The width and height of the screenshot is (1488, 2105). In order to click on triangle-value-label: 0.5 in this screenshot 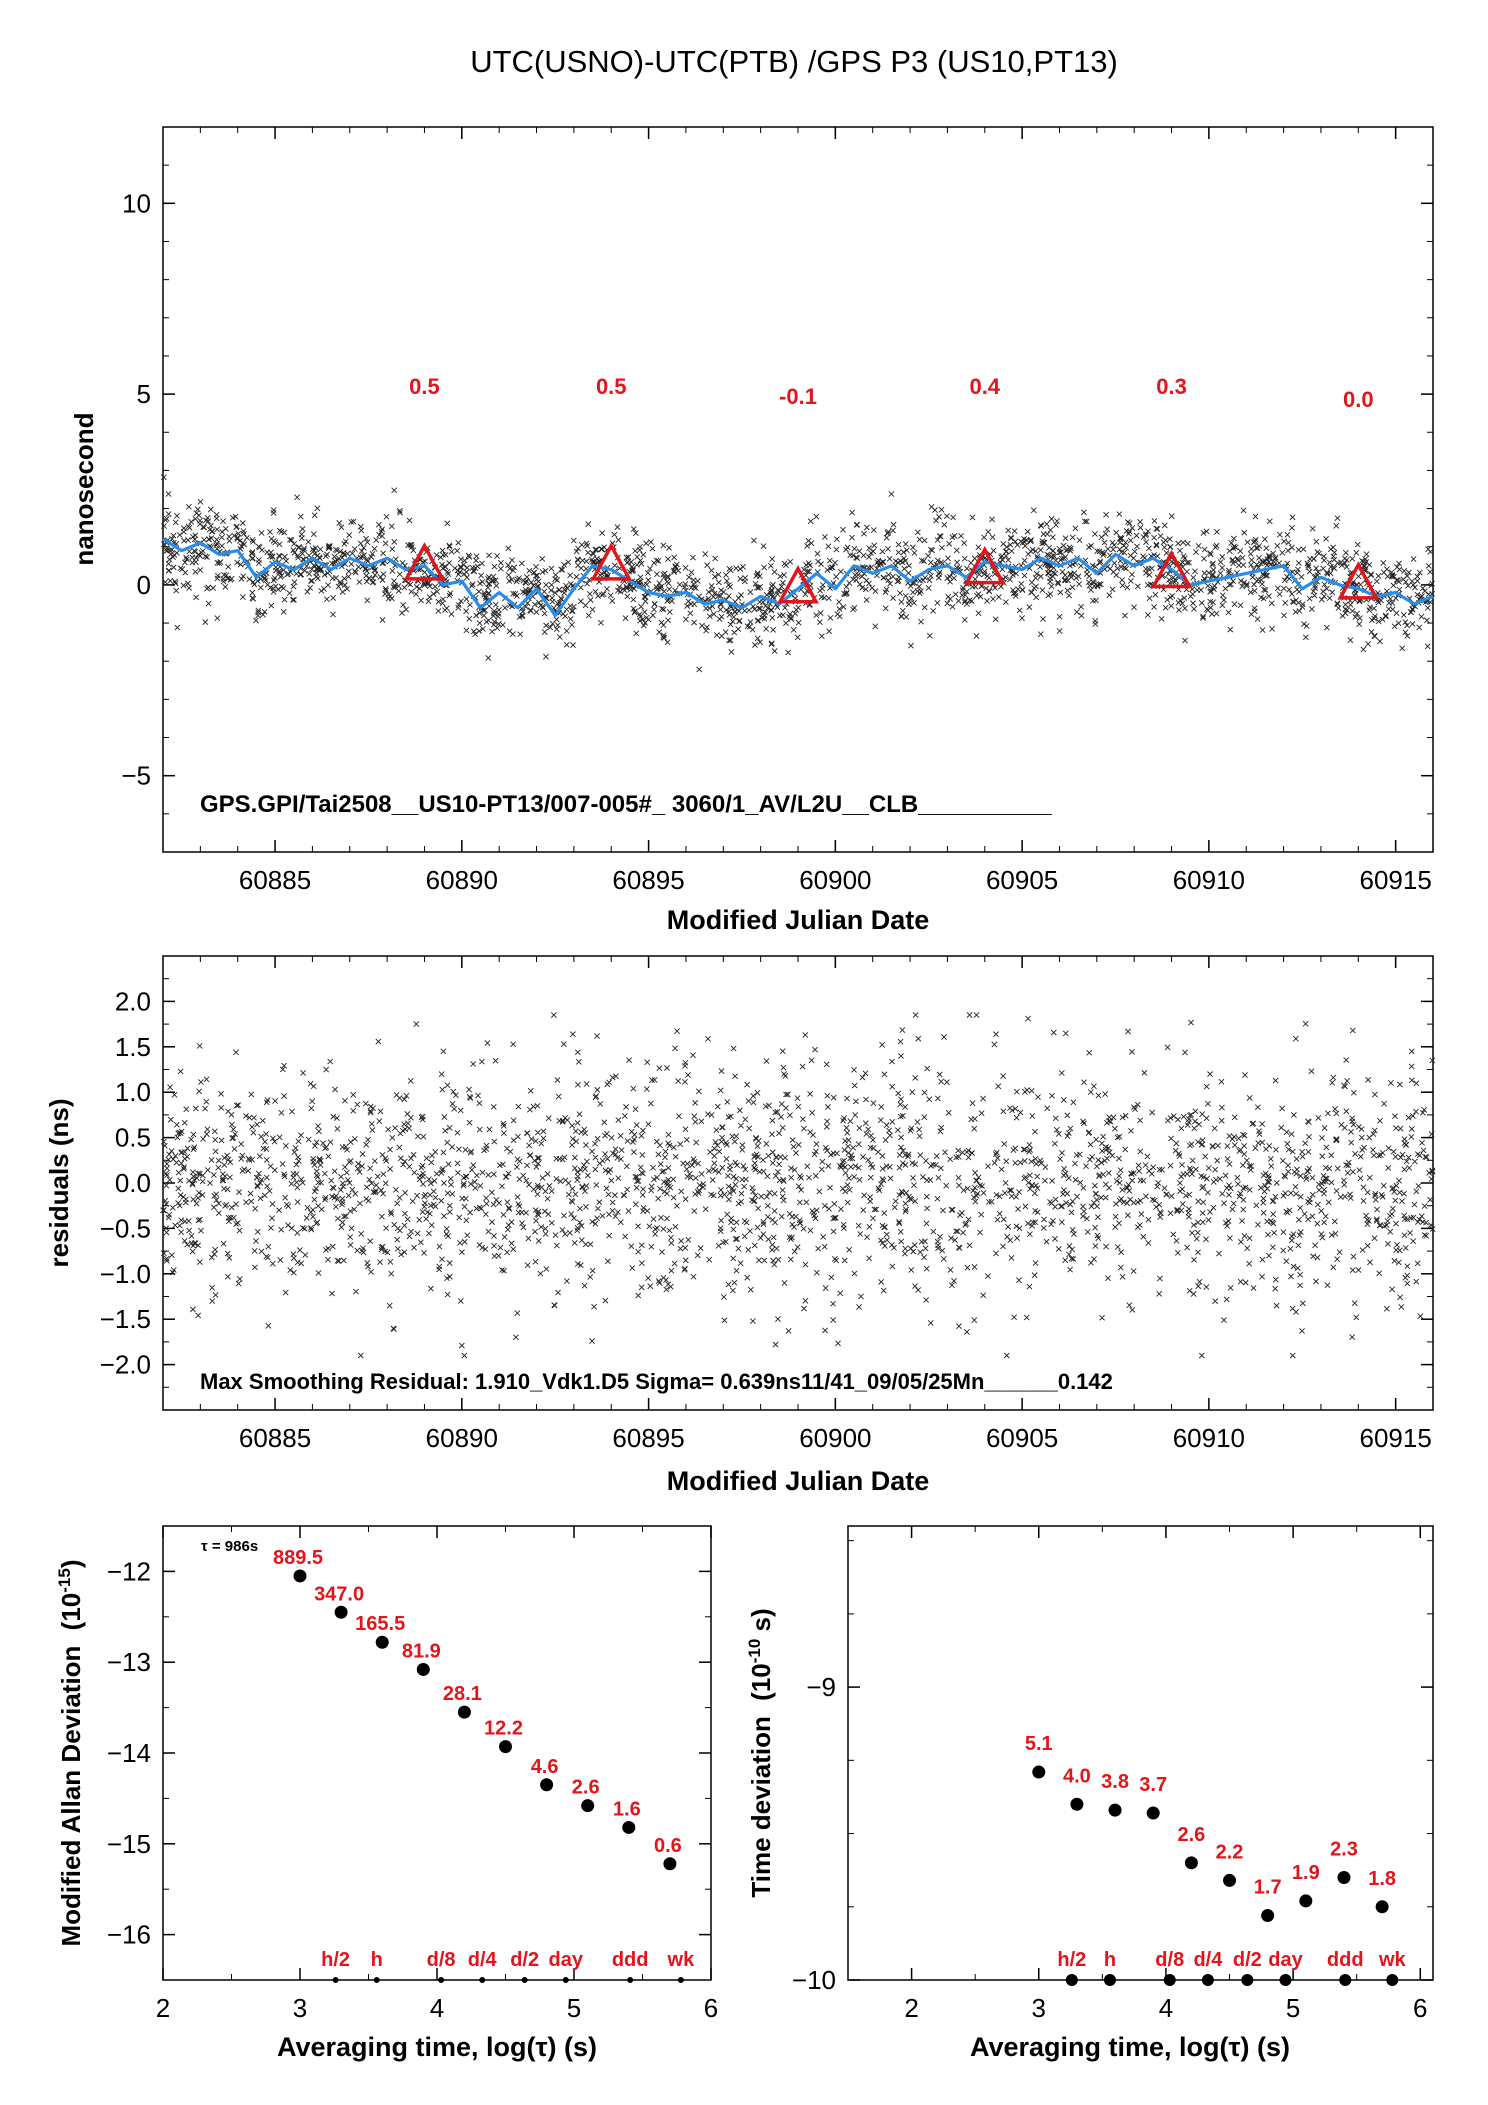, I will do `click(424, 386)`.